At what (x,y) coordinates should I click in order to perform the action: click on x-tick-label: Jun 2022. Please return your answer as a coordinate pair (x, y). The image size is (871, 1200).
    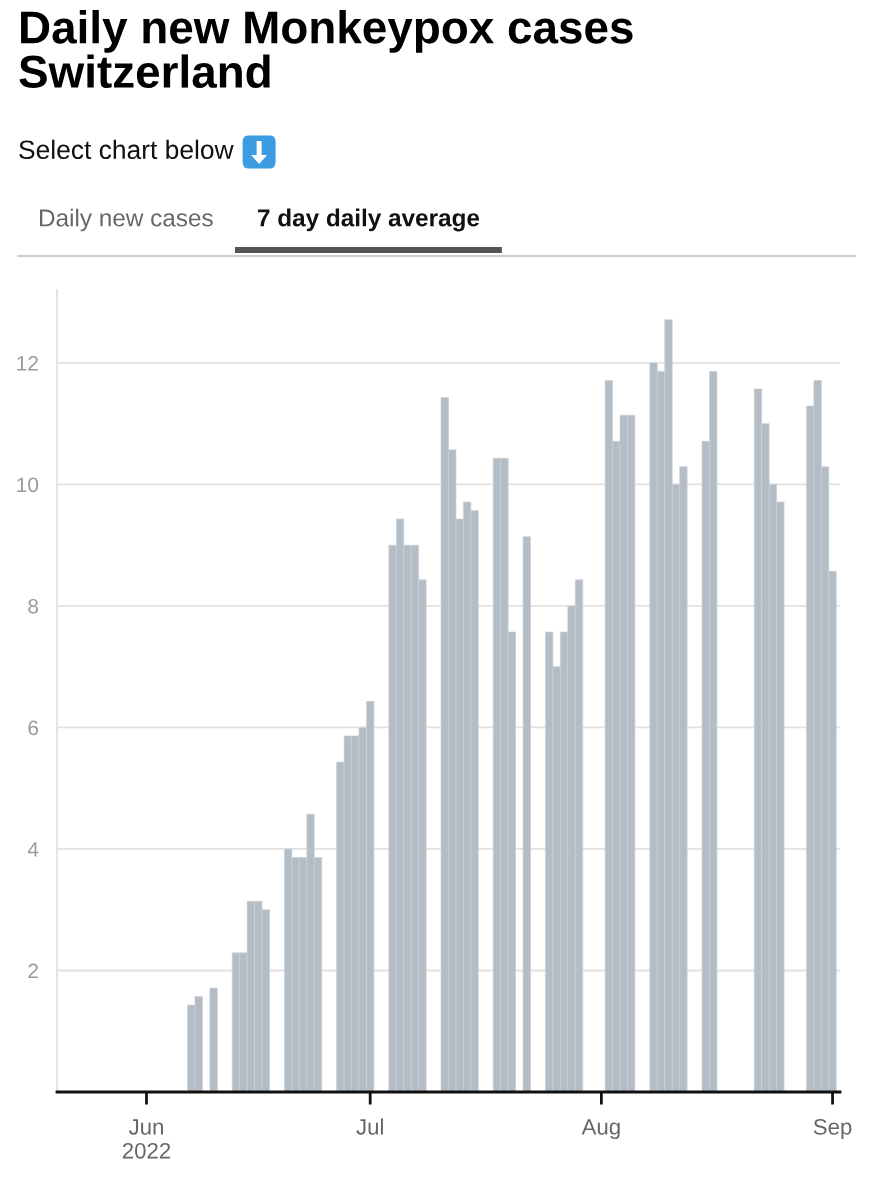
    Looking at the image, I should click on (146, 1139).